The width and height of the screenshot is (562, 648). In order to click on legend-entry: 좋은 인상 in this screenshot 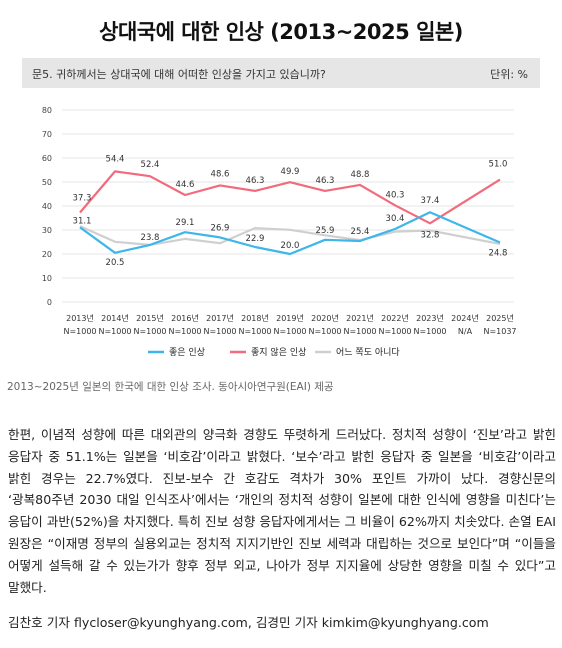, I will do `click(187, 352)`.